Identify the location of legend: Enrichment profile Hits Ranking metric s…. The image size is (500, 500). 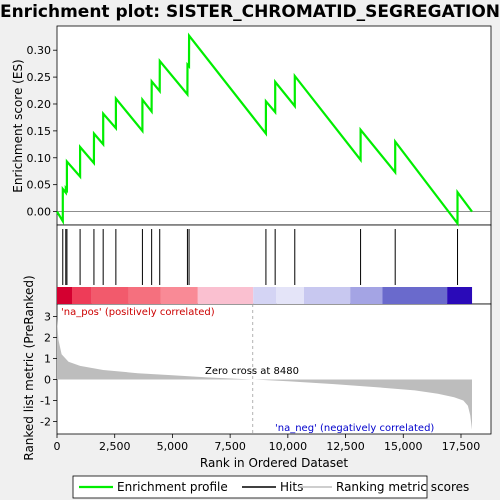
(270, 487).